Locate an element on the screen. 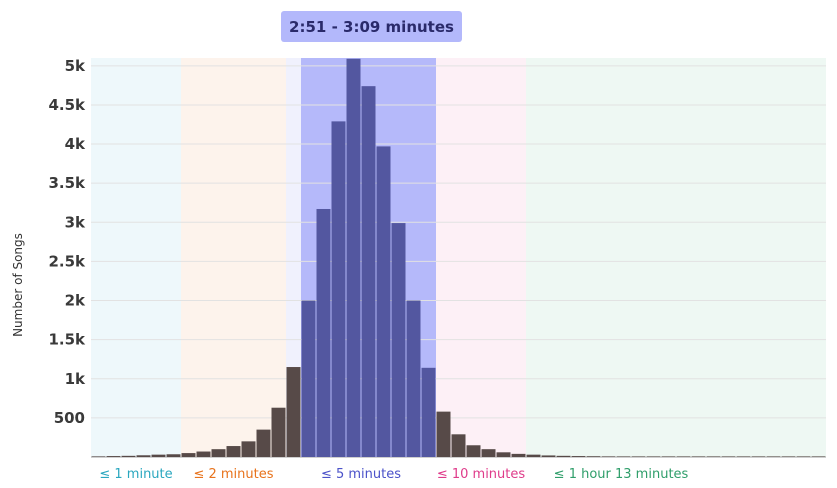  y-axis-label: Number of Songs is located at coordinates (18, 285).